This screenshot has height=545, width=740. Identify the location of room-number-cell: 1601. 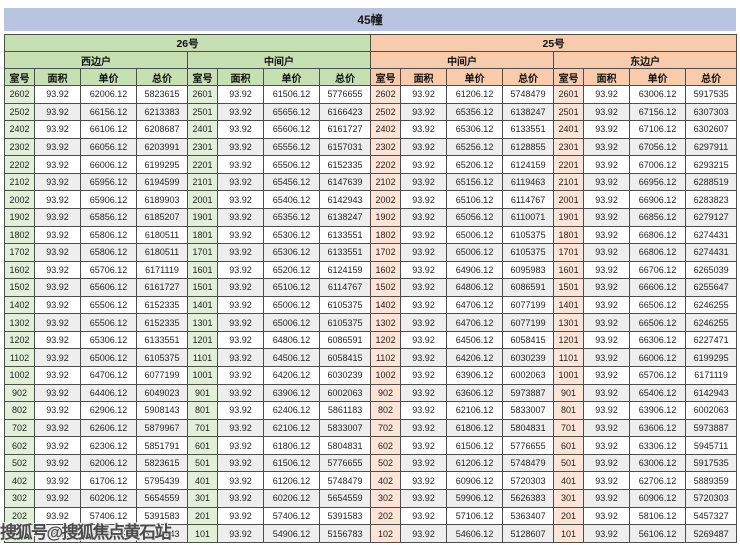
(569, 270).